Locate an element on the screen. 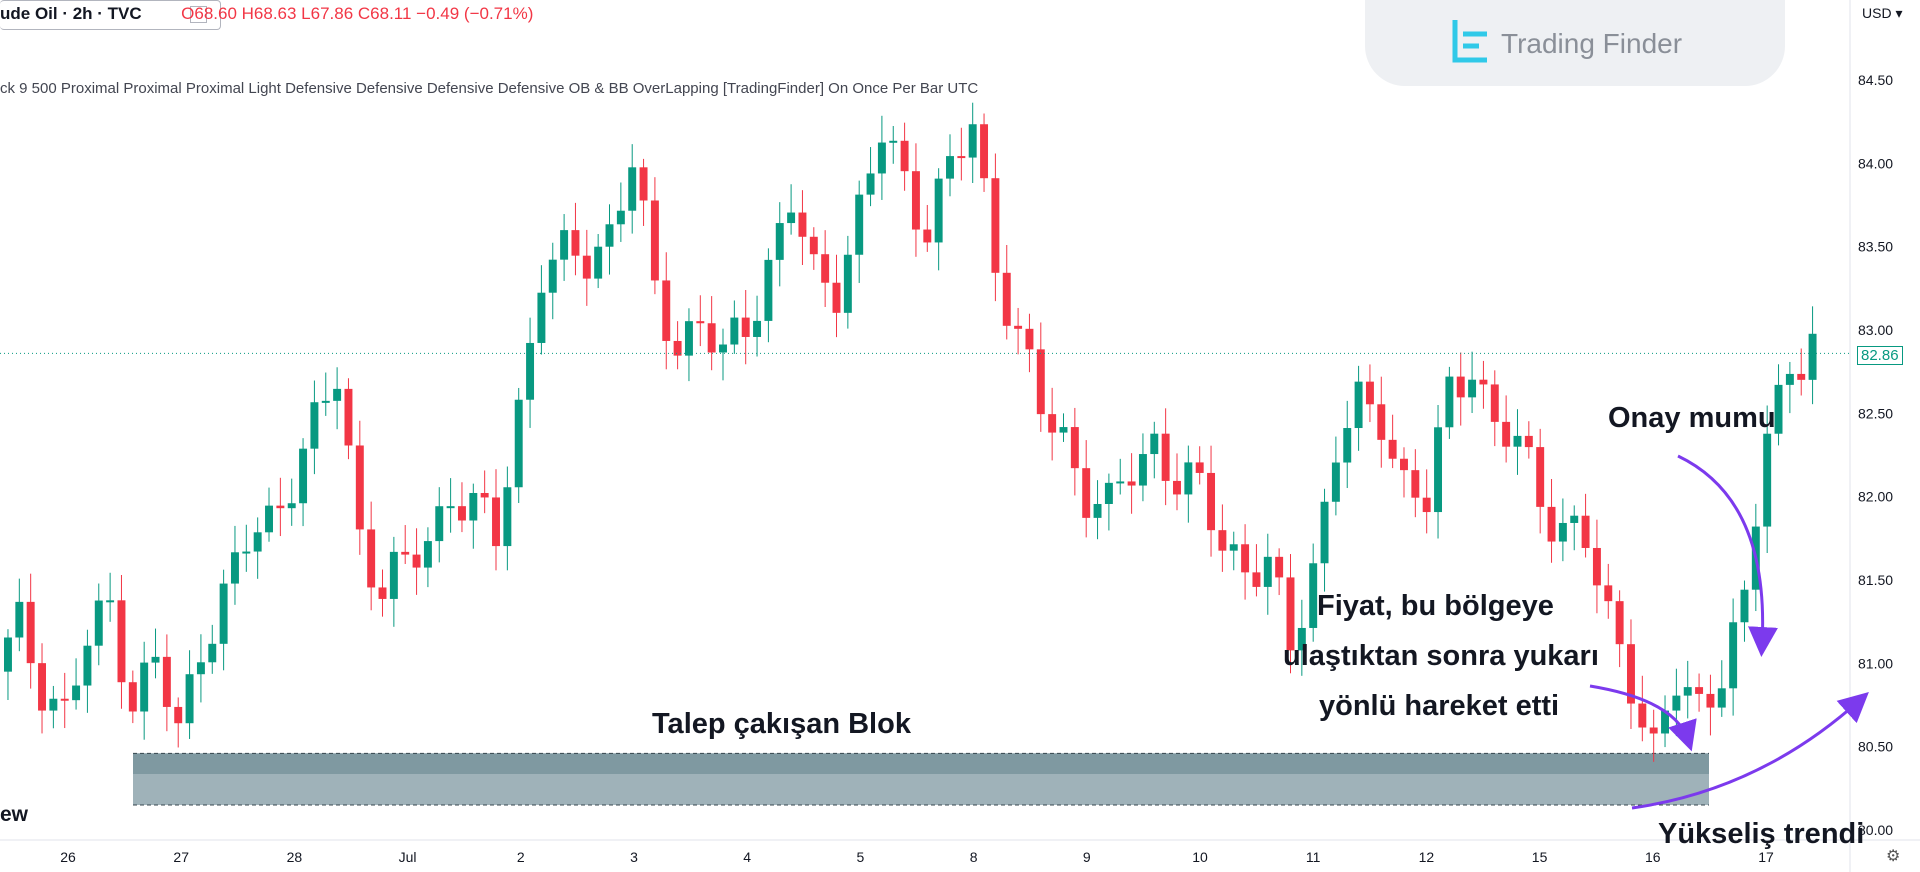  symbol-box is located at coordinates (110, 15).